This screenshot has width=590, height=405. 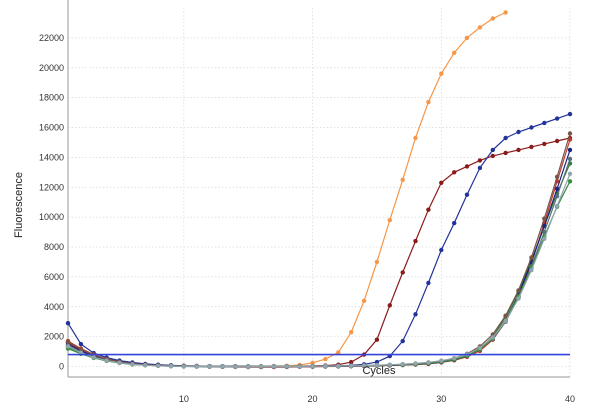 What do you see at coordinates (313, 399) in the screenshot?
I see `x-tick-label: 20` at bounding box center [313, 399].